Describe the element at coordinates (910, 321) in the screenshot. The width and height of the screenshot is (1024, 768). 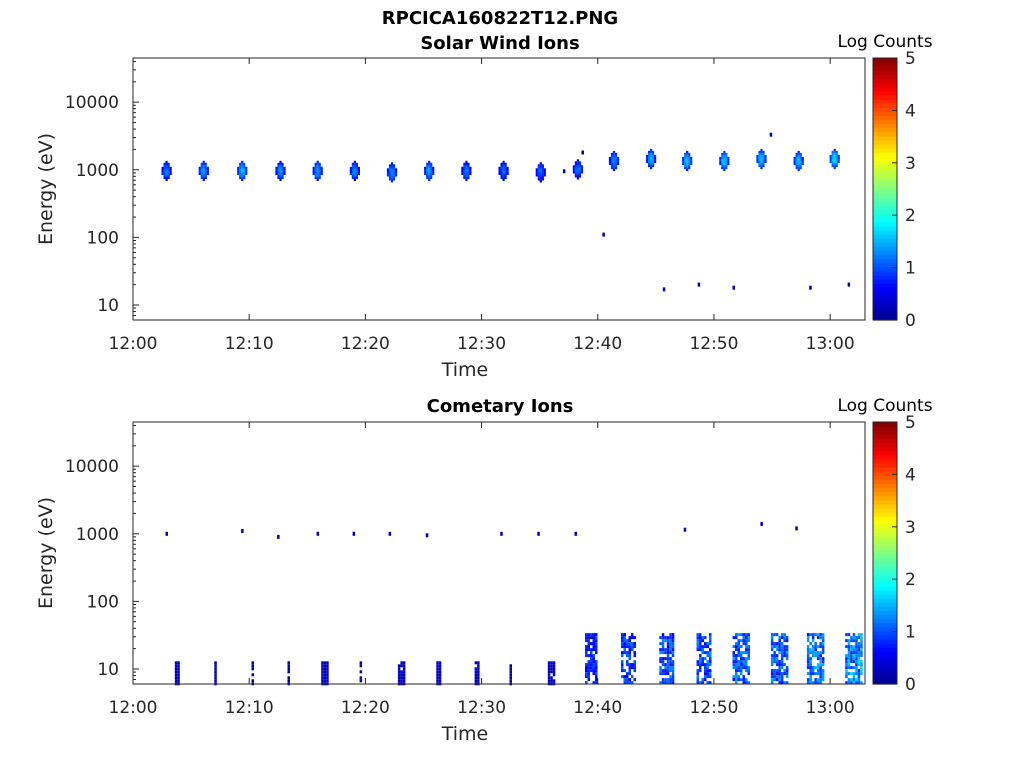
I see `colorbar-tick-label: 0` at that location.